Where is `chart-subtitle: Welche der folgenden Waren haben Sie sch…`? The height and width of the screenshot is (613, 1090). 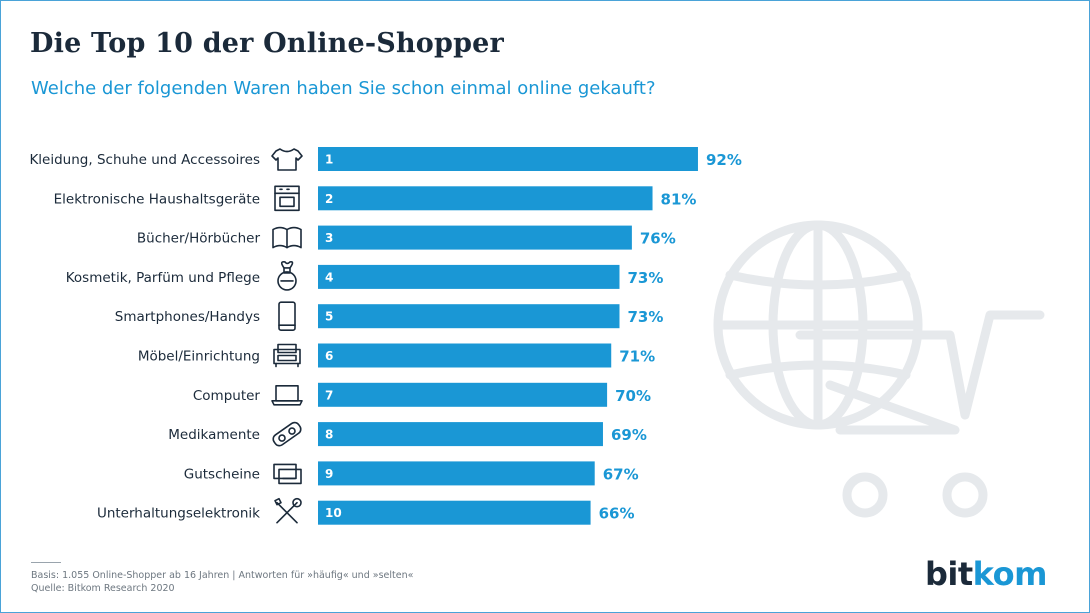
chart-subtitle: Welche der folgenden Waren haben Sie sch… is located at coordinates (343, 88).